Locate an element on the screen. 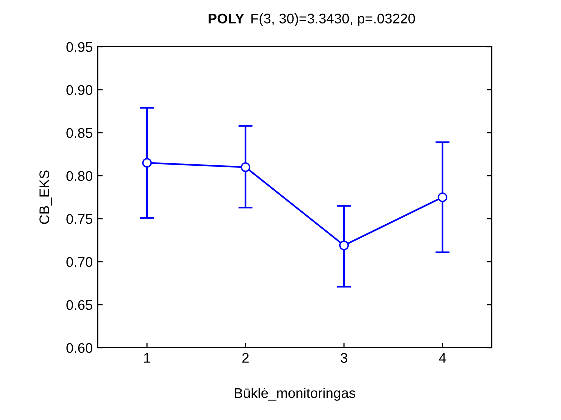 The height and width of the screenshot is (420, 561). chart-title: POLY is located at coordinates (226, 19).